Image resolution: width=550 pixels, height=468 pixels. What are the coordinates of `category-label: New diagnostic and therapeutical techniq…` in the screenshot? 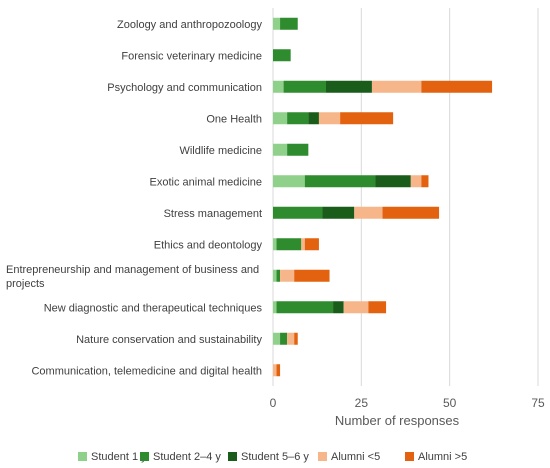 It's located at (153, 308).